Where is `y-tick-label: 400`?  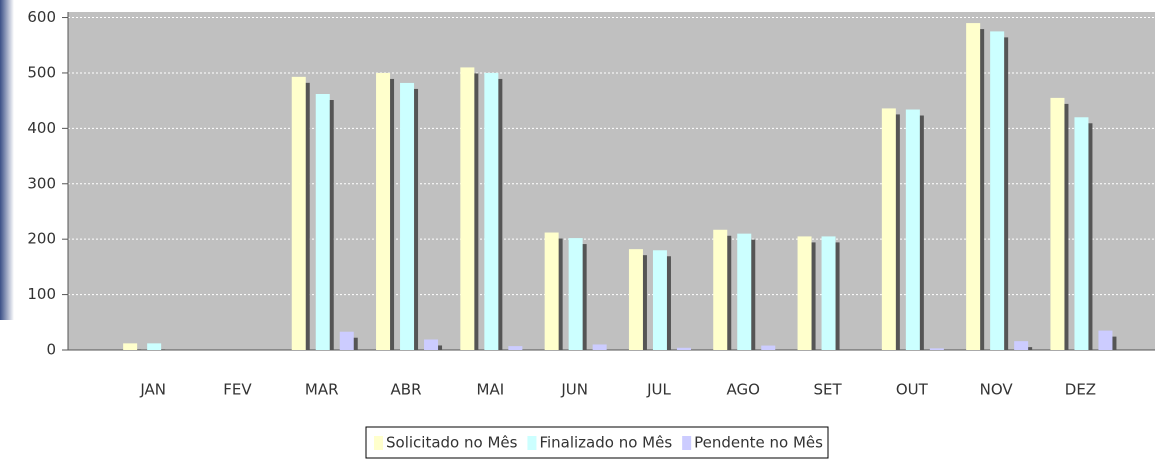 y-tick-label: 400 is located at coordinates (41, 128).